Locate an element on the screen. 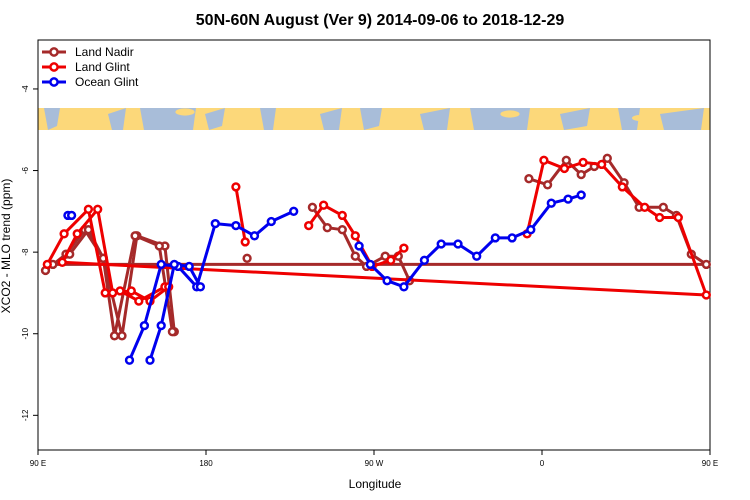 Image resolution: width=750 pixels, height=500 pixels. world-map-strip is located at coordinates (374, 119).